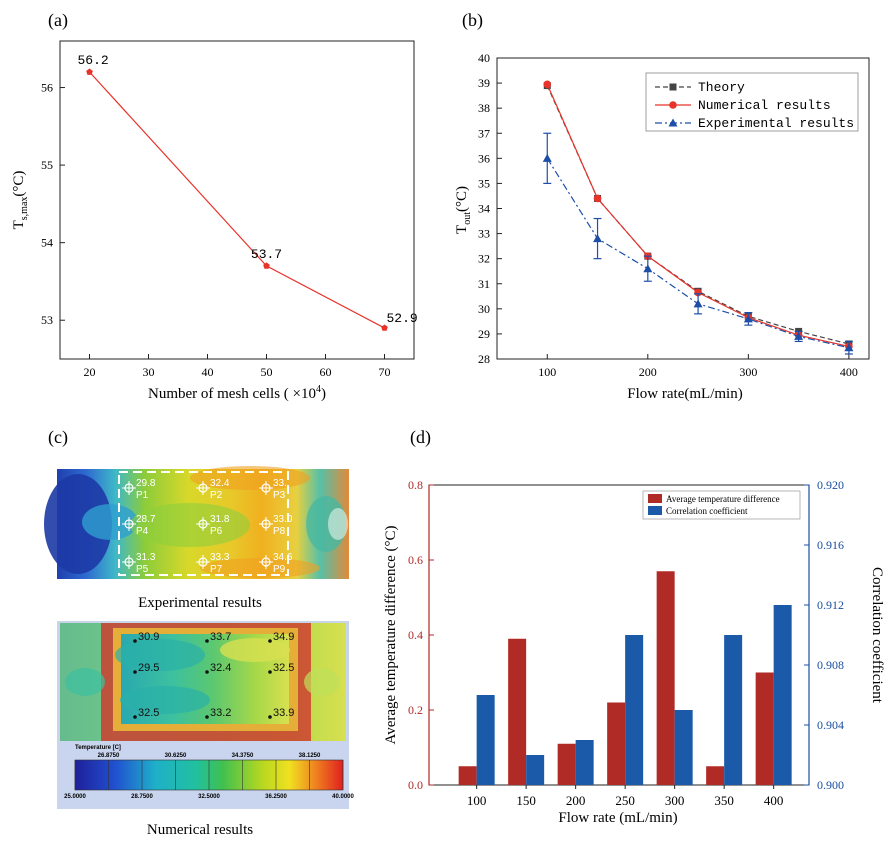  I want to click on measurement-point-value: 33., so click(280, 483).